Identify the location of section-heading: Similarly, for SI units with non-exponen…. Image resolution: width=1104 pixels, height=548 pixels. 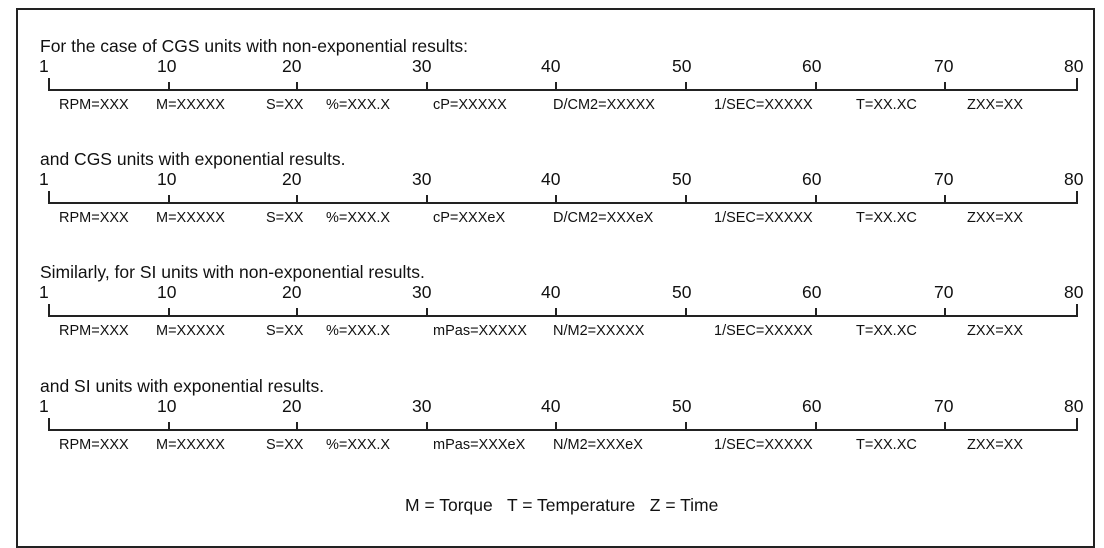
(232, 272).